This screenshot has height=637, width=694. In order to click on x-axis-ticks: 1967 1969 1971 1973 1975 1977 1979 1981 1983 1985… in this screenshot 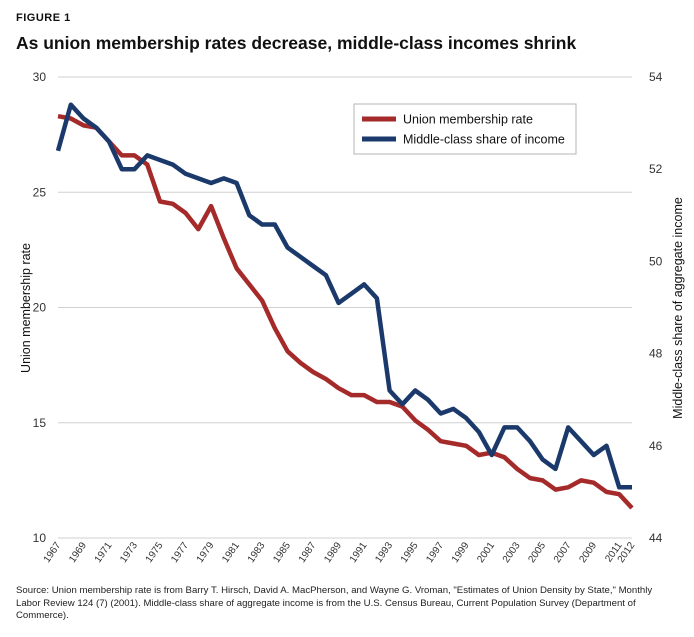, I will do `click(340, 551)`.